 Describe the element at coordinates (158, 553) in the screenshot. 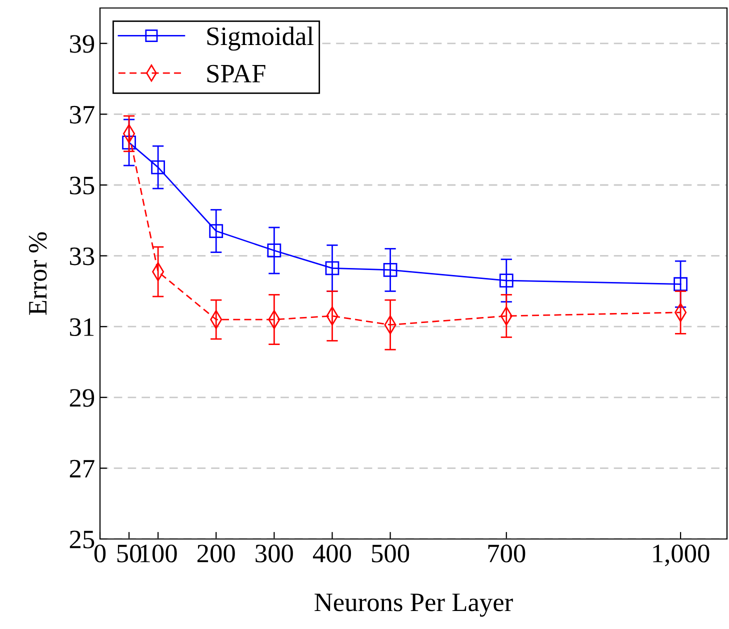

I see `x-tick-label: 100` at that location.